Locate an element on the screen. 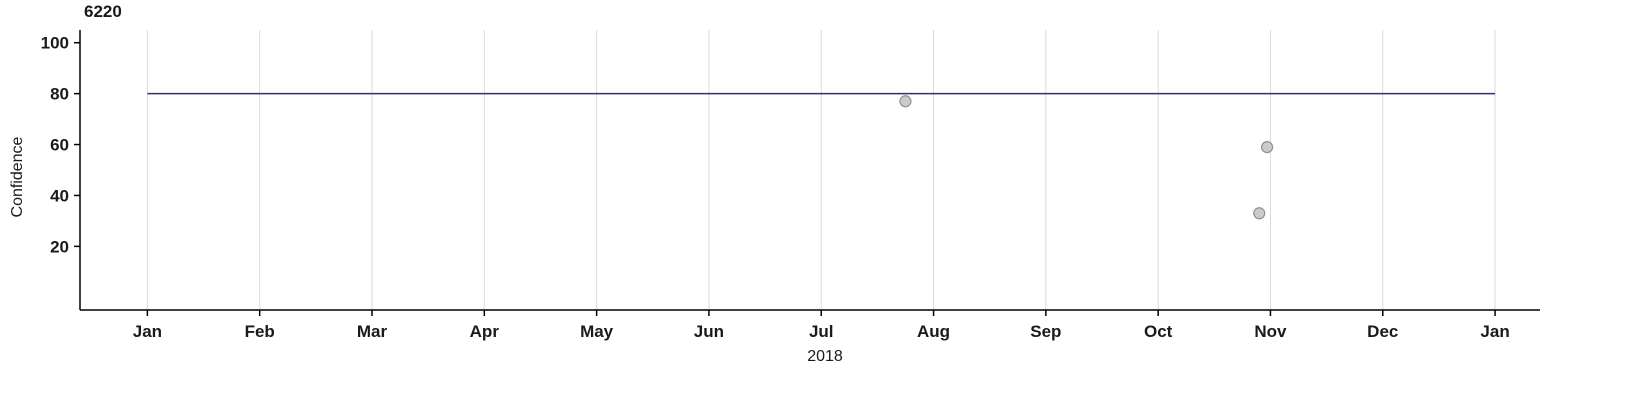  y-tick-label: 20 is located at coordinates (59, 246).